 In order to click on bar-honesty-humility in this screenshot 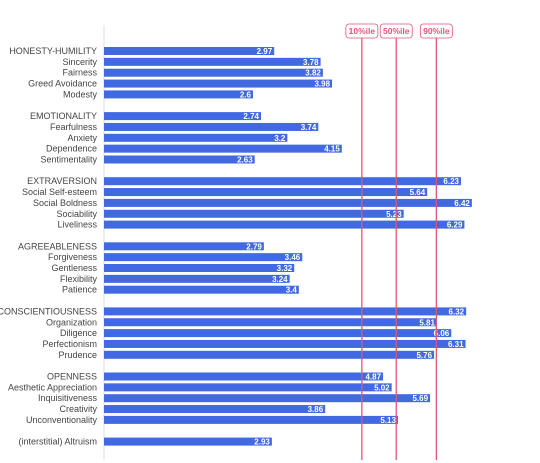, I will do `click(189, 51)`.